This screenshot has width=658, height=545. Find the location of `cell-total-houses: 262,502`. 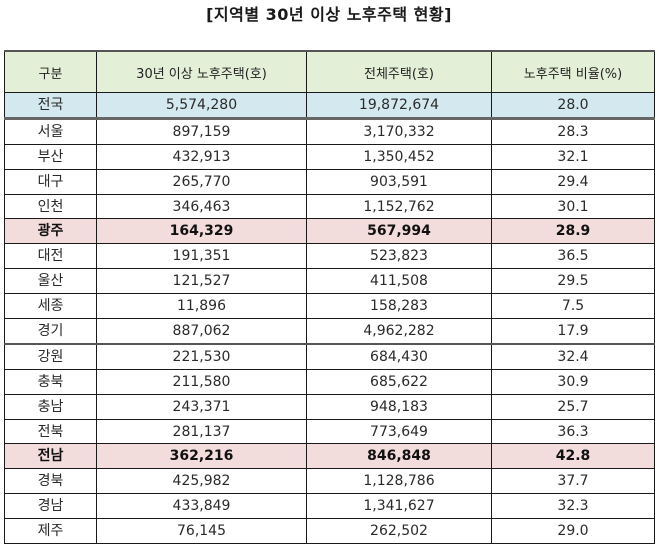

cell-total-houses: 262,502 is located at coordinates (399, 531).